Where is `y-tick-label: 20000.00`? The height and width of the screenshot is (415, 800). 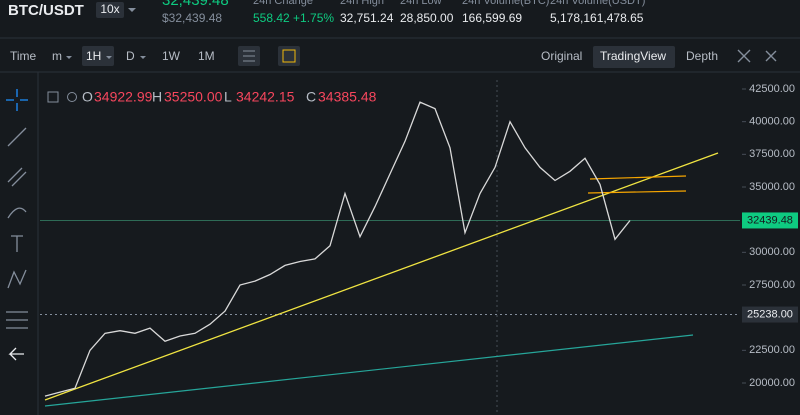
y-tick-label: 20000.00 is located at coordinates (772, 383).